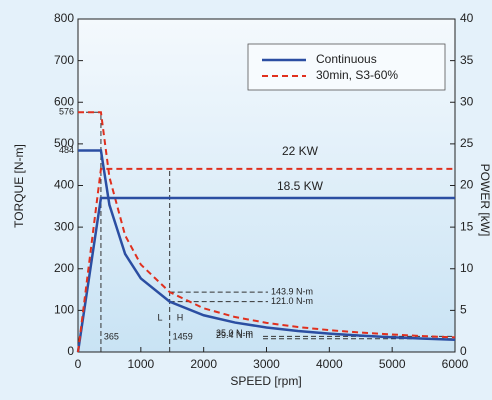 This screenshot has height=400, width=492. I want to click on y-tick-label: 100, so click(64, 310).